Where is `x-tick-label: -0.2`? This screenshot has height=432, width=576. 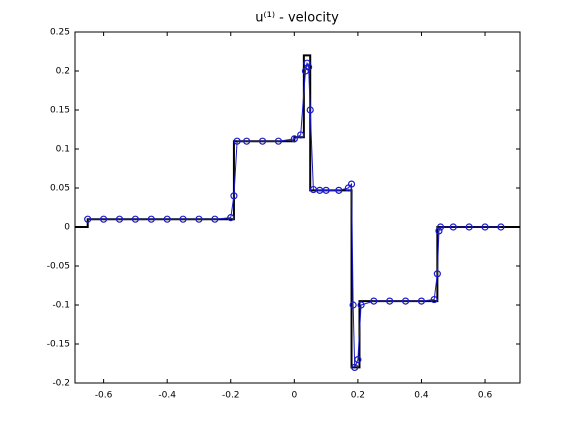 x-tick-label: -0.2 is located at coordinates (231, 396).